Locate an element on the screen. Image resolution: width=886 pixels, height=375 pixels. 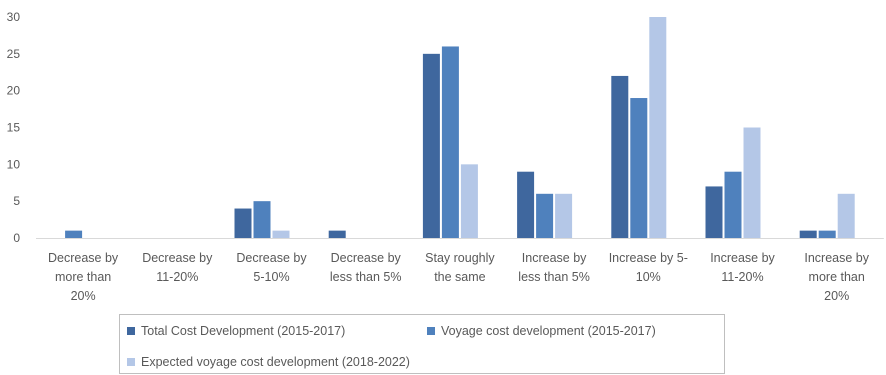
y-tick-label: 10 is located at coordinates (14, 164).